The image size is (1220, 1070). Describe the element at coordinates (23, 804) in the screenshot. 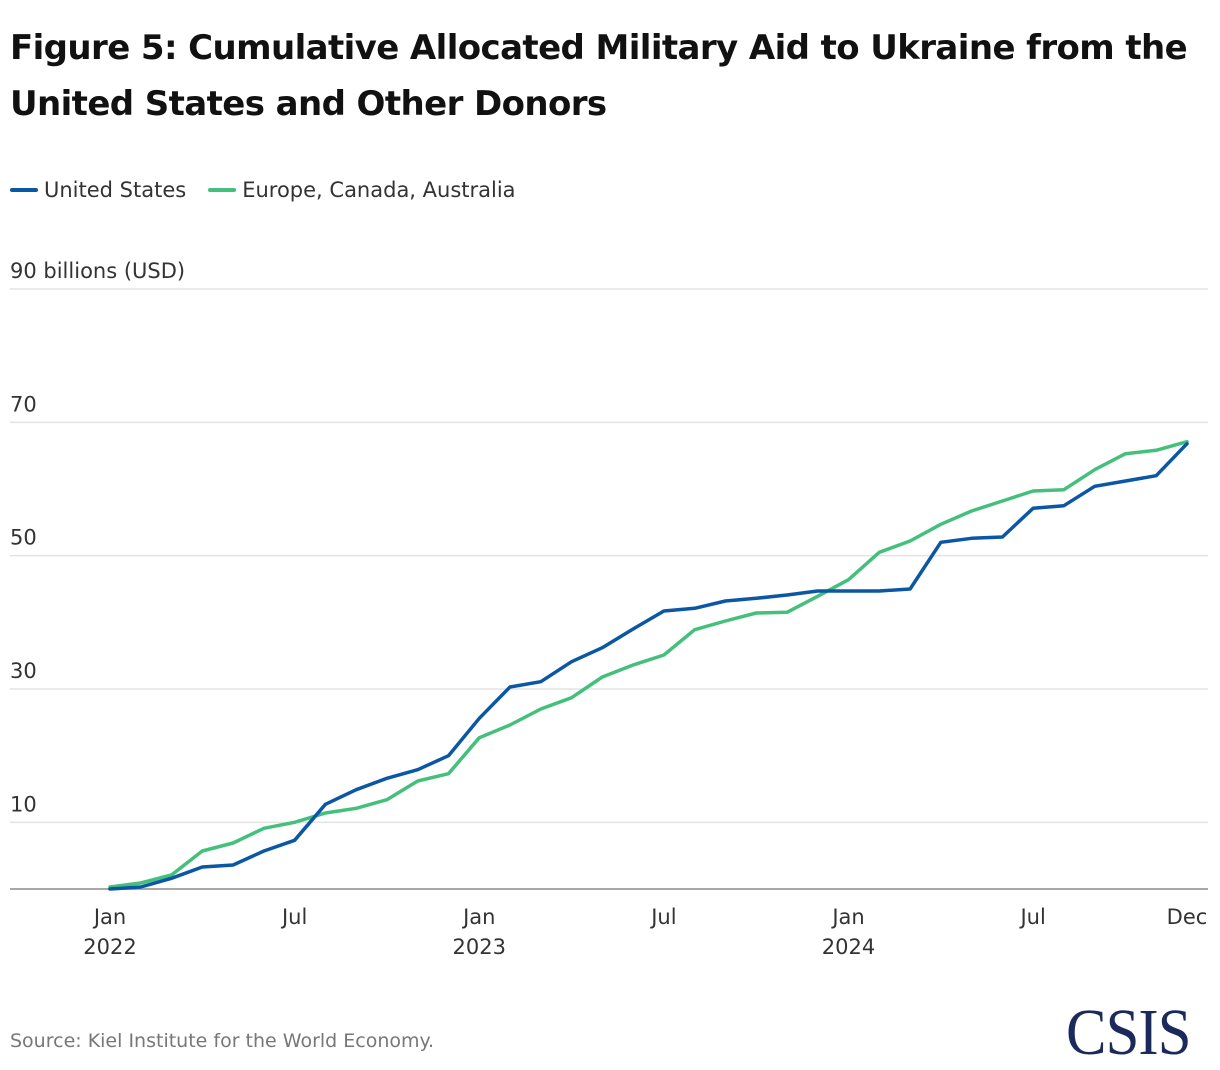

I see `y-tick-label-10: 10` at that location.